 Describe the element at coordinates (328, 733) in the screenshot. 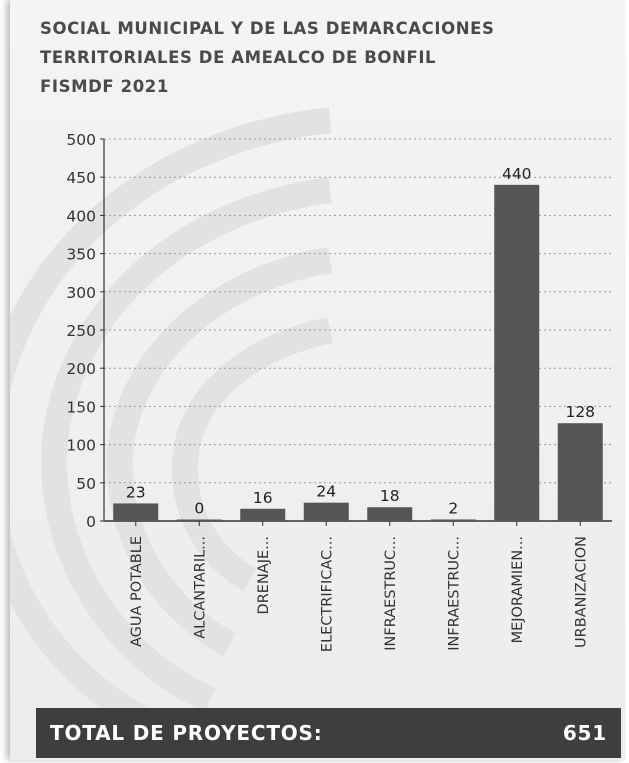

I see `total-projects-bar: TOTAL DE PROYECTOS: 651` at that location.